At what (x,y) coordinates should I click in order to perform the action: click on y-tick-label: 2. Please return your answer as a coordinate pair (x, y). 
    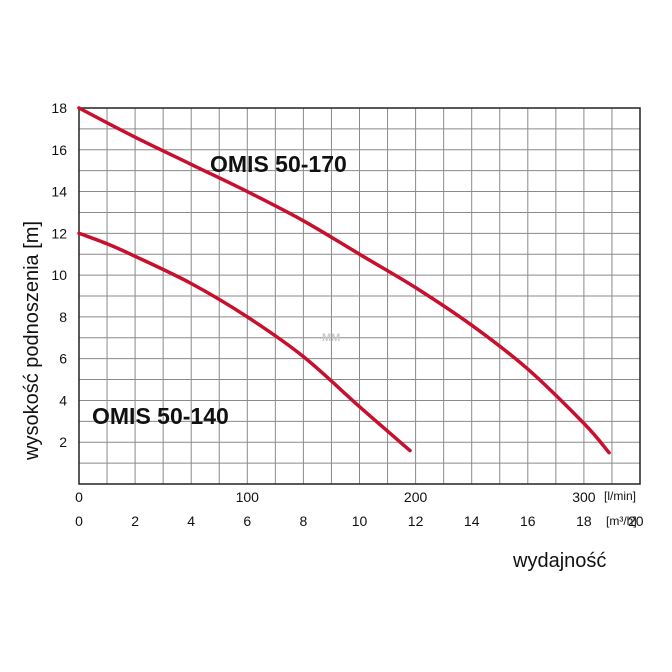
    Looking at the image, I should click on (63, 442).